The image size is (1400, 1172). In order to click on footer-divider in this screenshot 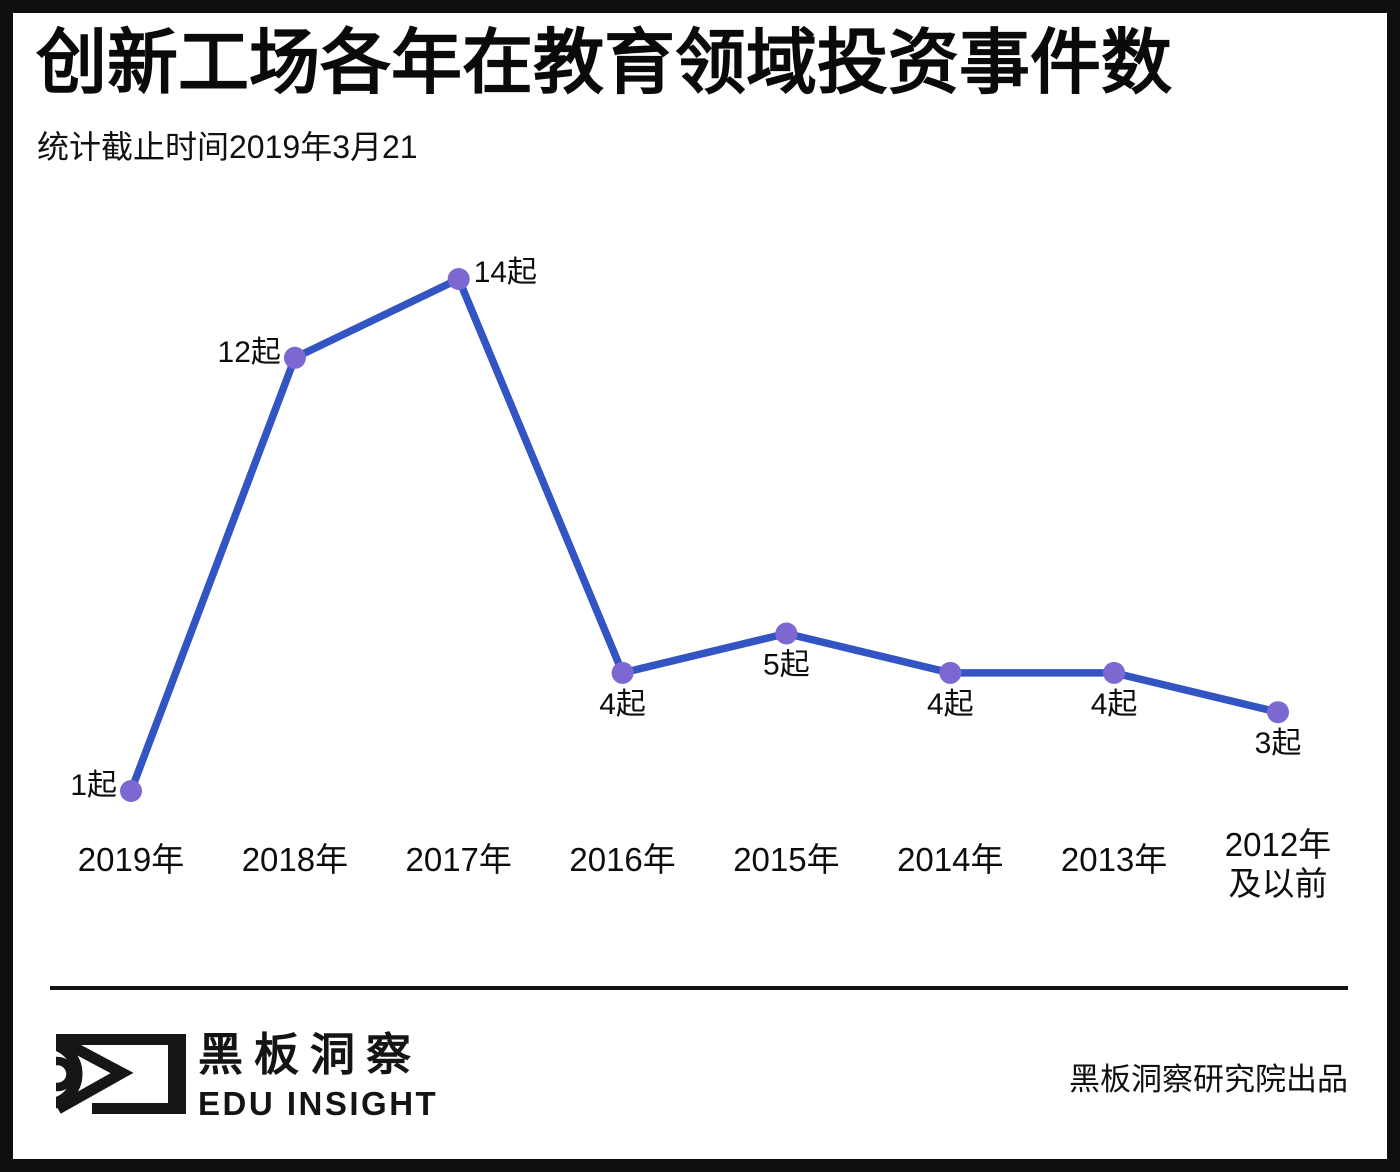, I will do `click(699, 988)`.